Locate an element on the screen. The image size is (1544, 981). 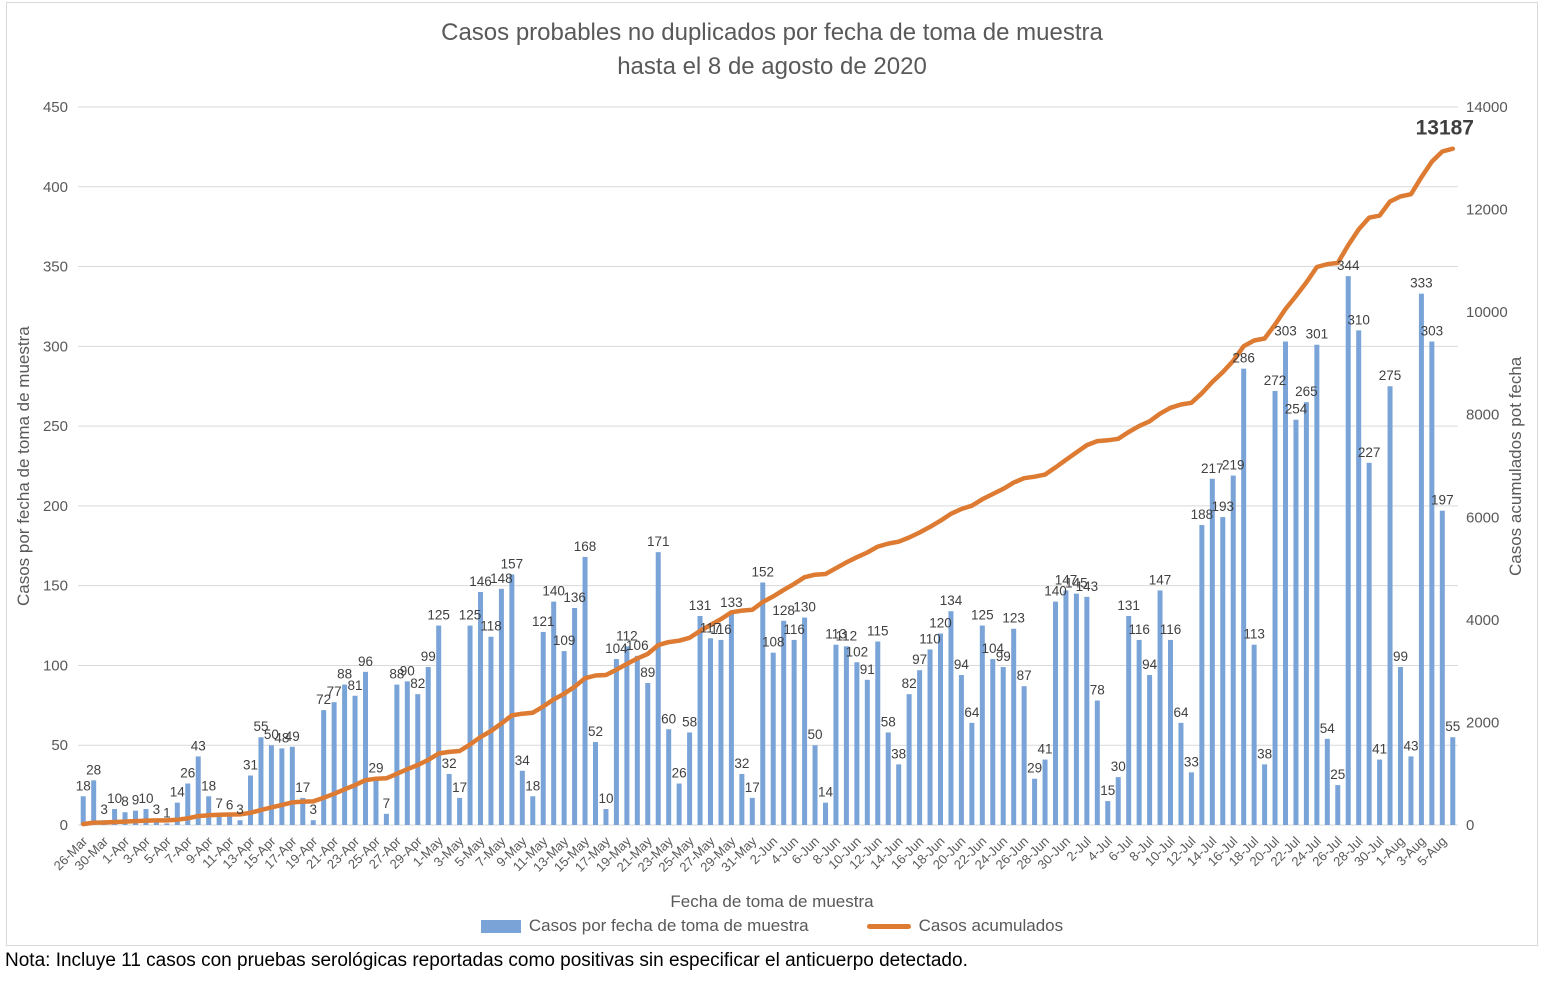
bar-value-label: 54 is located at coordinates (1328, 728).